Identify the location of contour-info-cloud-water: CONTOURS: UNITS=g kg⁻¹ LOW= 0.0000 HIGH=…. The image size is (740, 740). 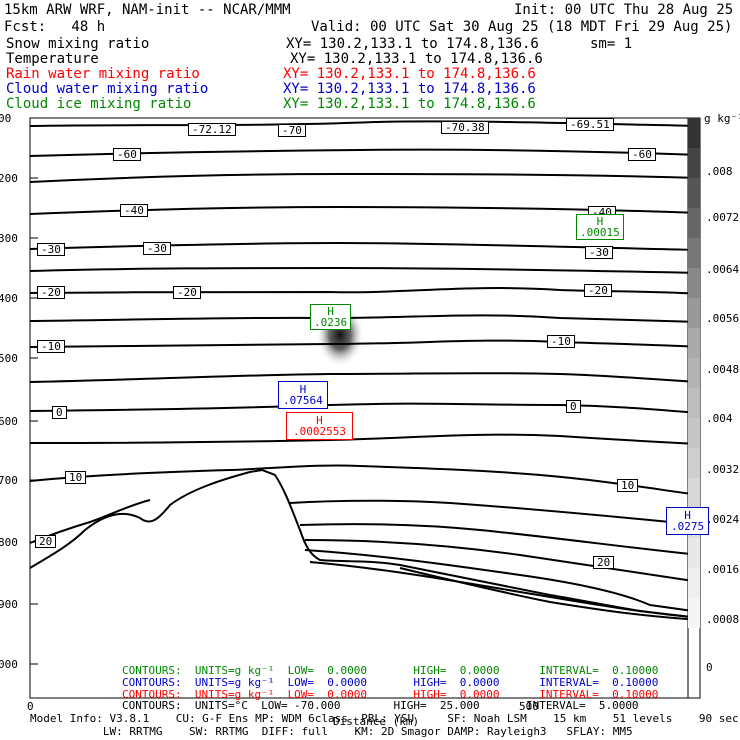
(390, 682).